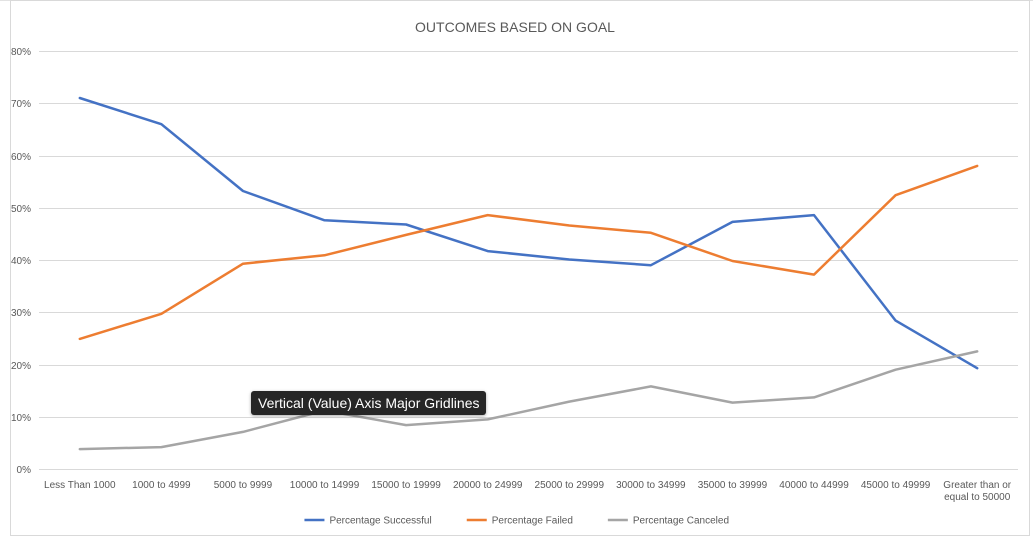  What do you see at coordinates (21, 313) in the screenshot?
I see `y-tick-label: 30%` at bounding box center [21, 313].